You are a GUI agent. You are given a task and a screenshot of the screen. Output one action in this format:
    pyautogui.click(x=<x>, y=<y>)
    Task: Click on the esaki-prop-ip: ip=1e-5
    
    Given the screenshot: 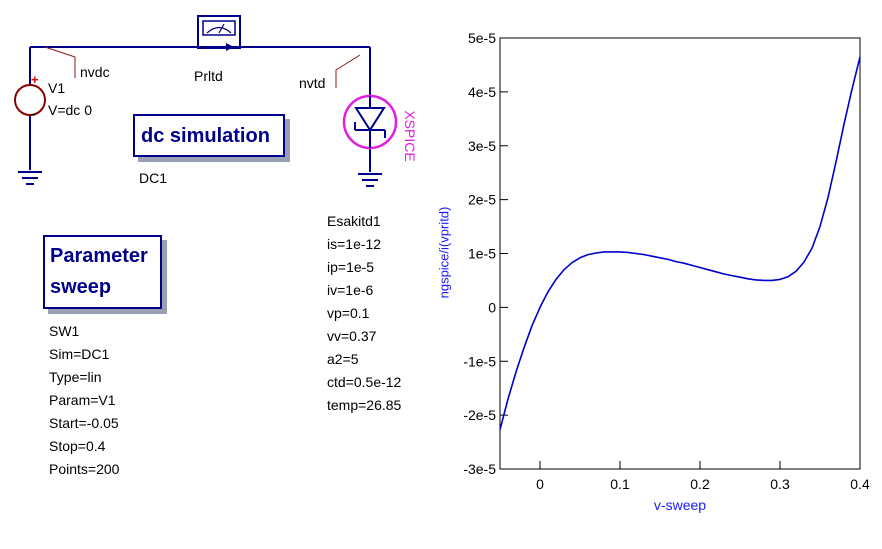 What is the action you would take?
    pyautogui.click(x=351, y=267)
    